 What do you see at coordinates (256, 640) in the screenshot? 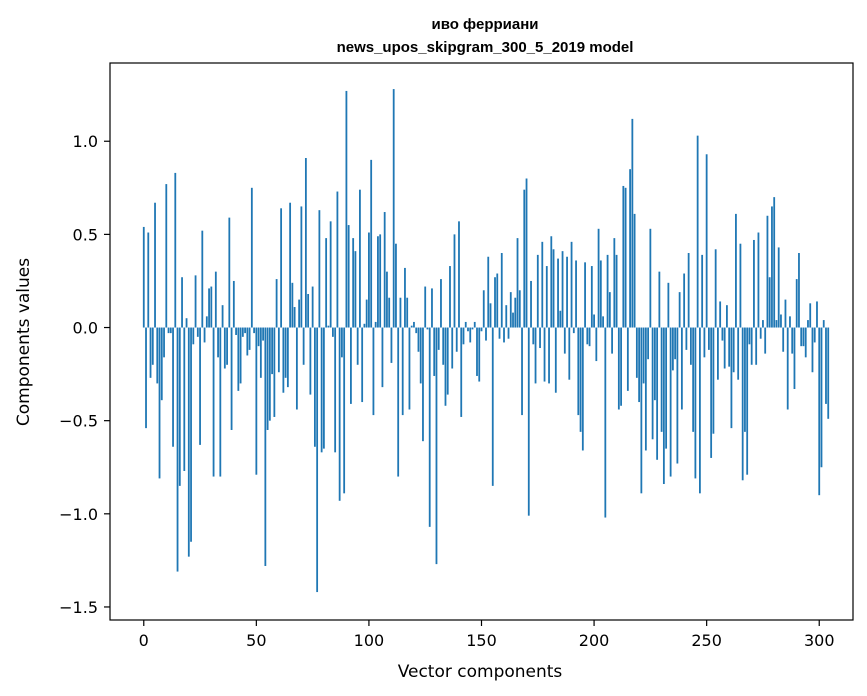
I see `x-tick-label: 50` at bounding box center [256, 640].